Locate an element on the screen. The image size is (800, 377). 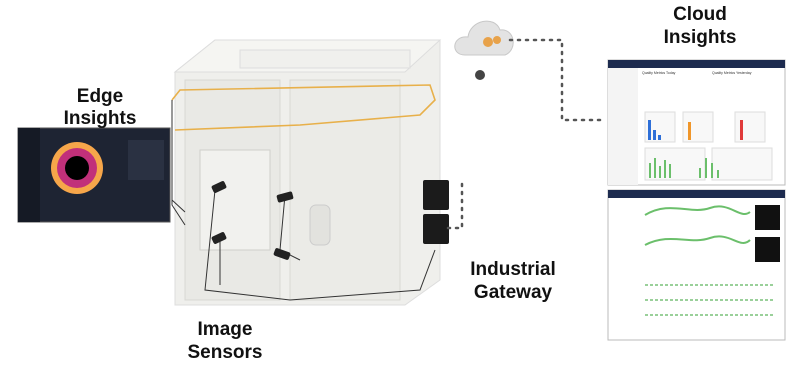
gateway-devices is located at coordinates (436, 212).